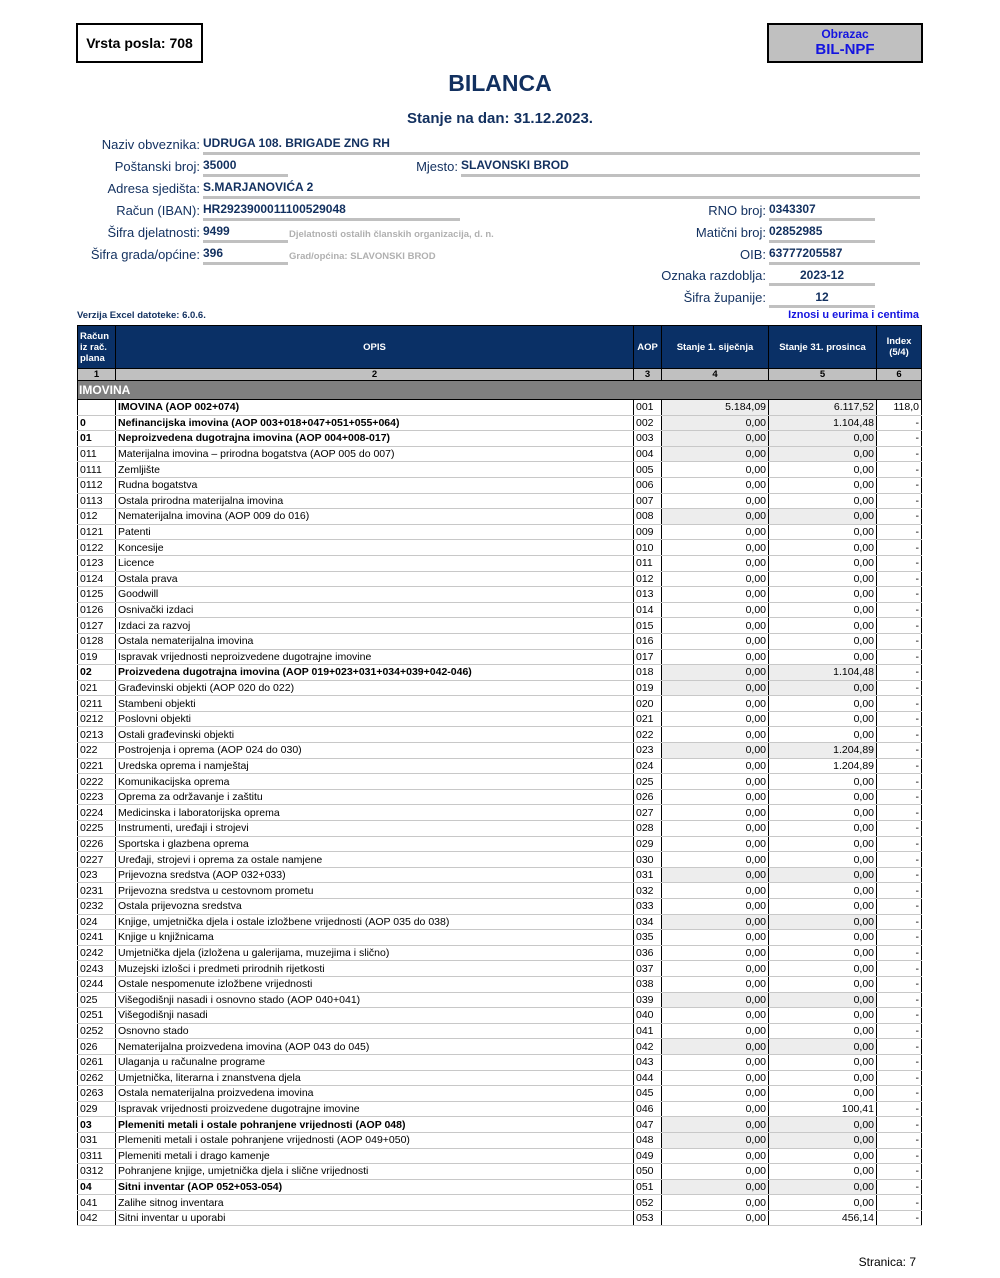 Image resolution: width=1000 pixels, height=1278 pixels. What do you see at coordinates (499, 579) in the screenshot?
I see `table-row: 0124 Ostala prava 012 0,00 0,00-` at bounding box center [499, 579].